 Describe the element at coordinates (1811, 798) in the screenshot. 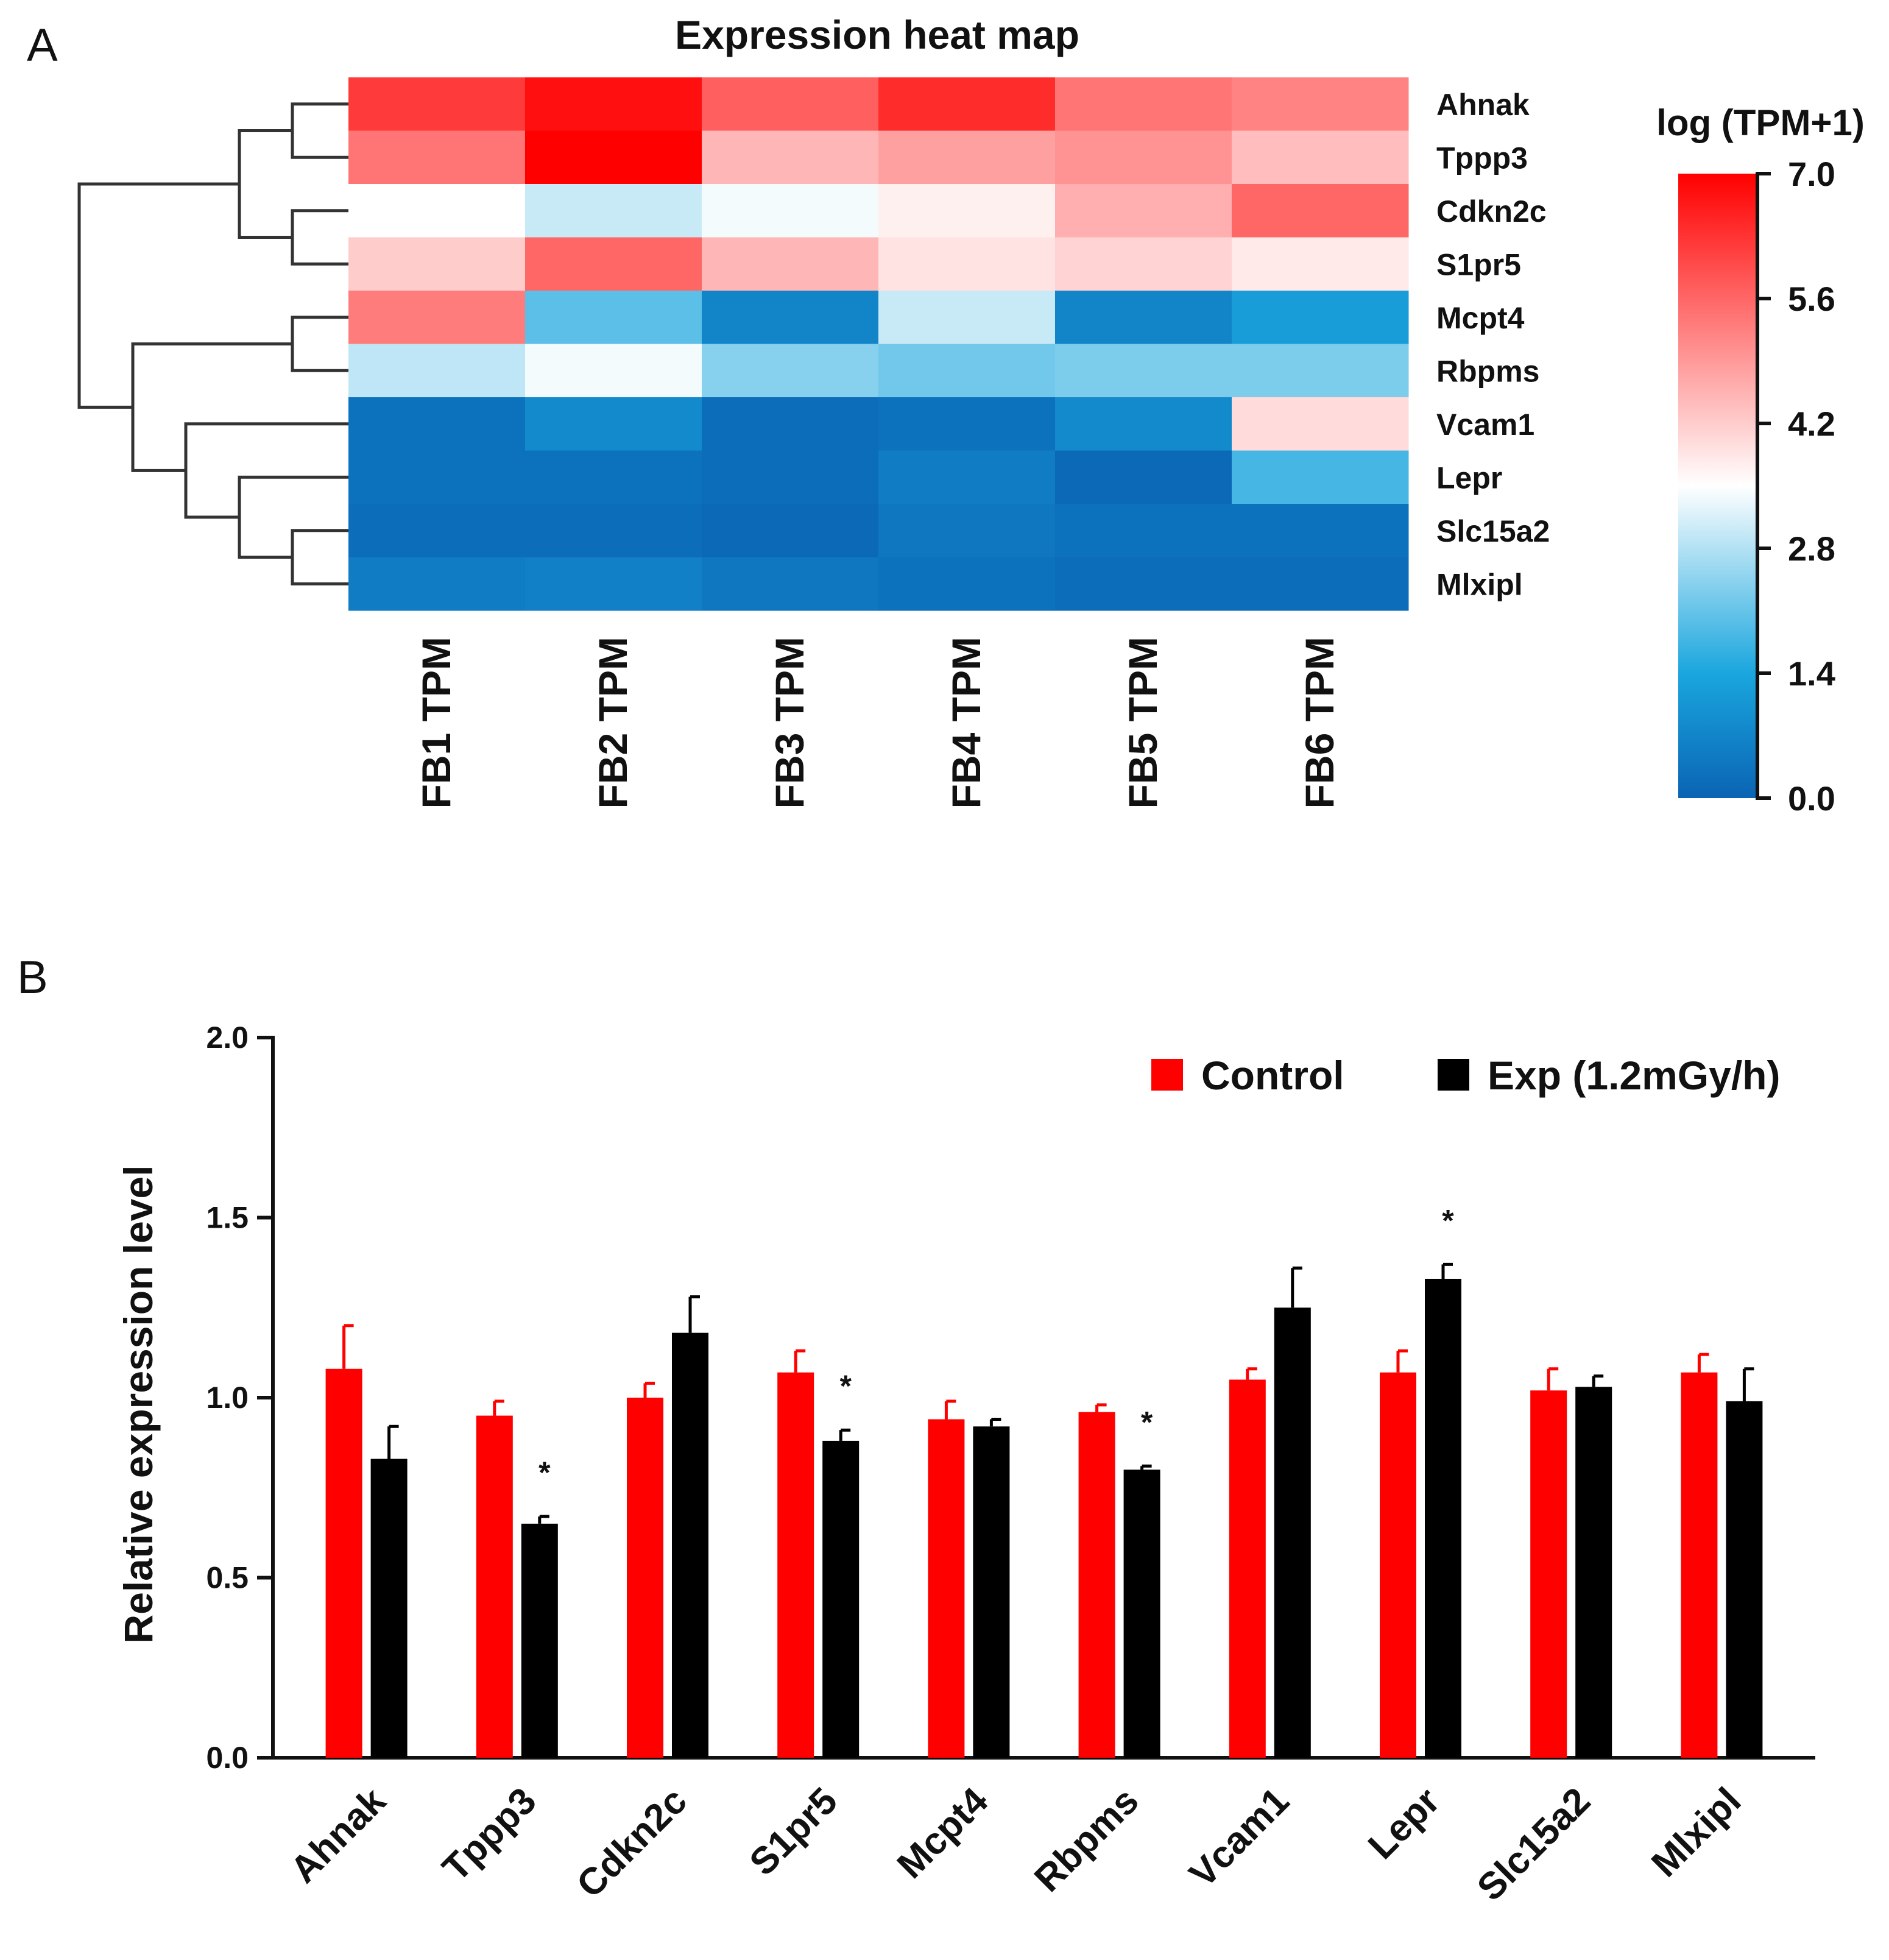

I see `colorbar-tick-label: 0.0` at that location.